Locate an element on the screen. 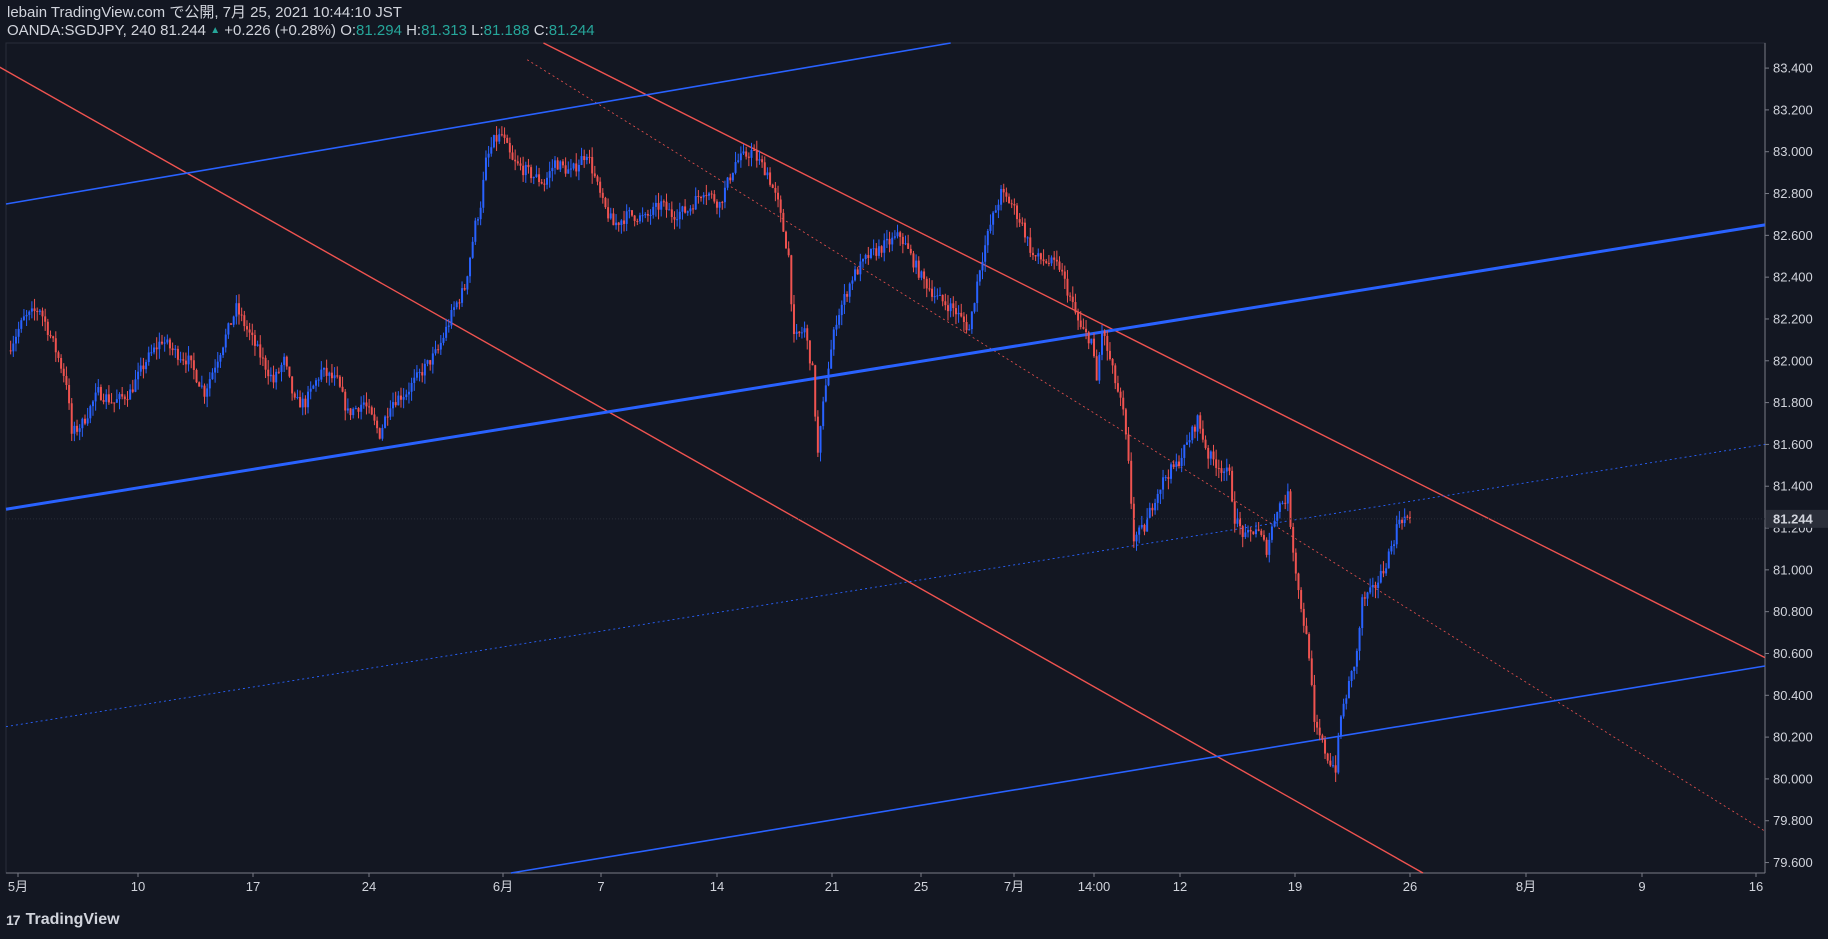 The height and width of the screenshot is (939, 1828). symbol-label: OANDA:SGDJPY, 240 is located at coordinates (81, 30).